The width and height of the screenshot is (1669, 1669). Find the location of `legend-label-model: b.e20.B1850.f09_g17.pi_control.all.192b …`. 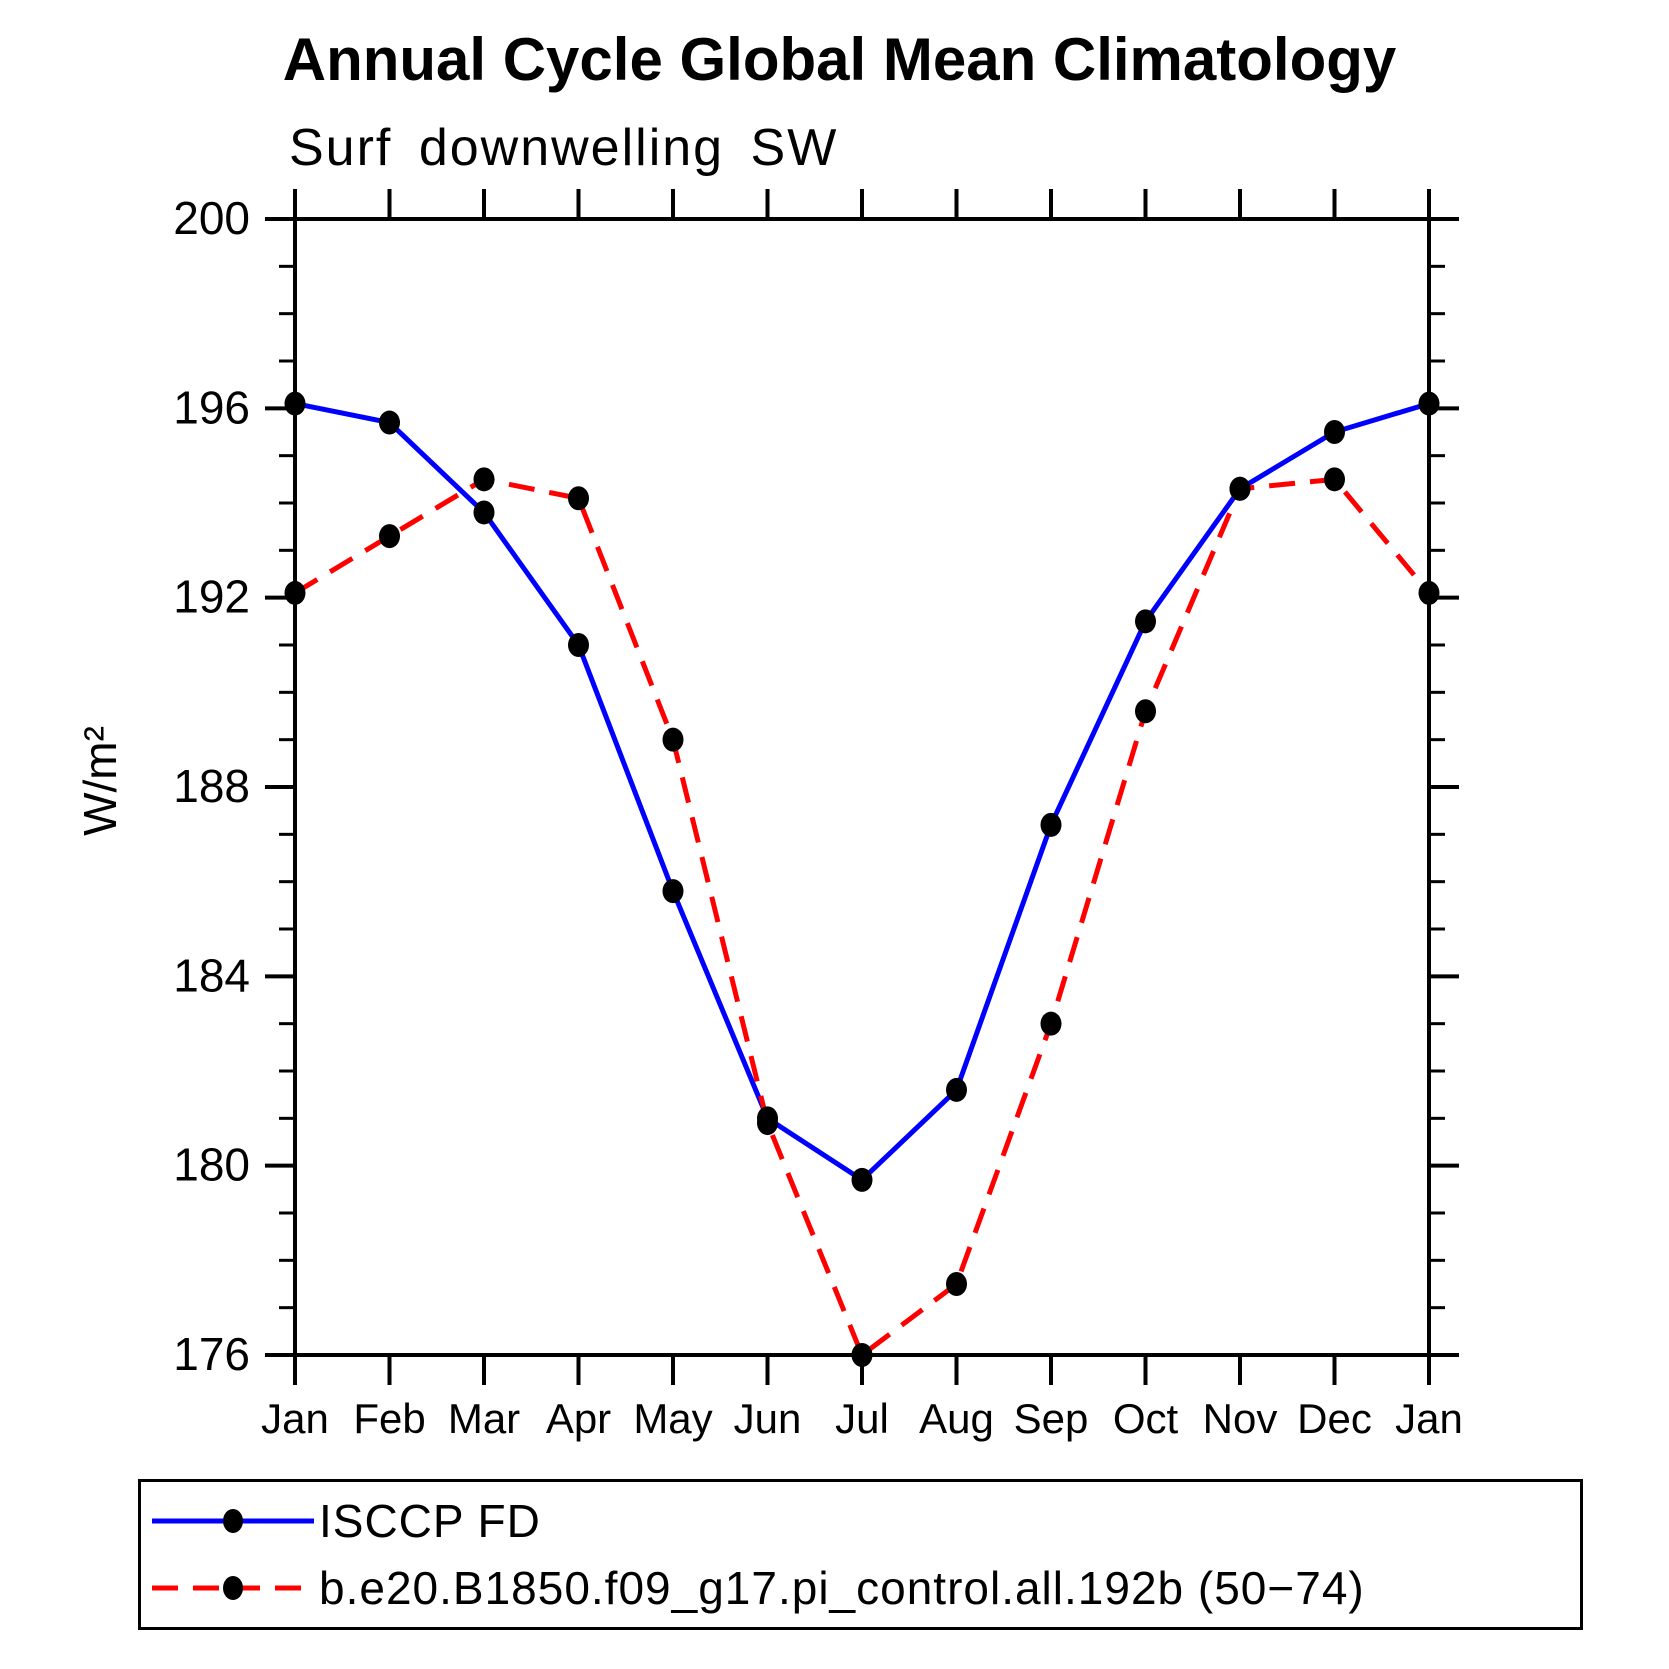

legend-label-model: b.e20.B1850.f09_g17.pi_control.all.192b … is located at coordinates (842, 1588).